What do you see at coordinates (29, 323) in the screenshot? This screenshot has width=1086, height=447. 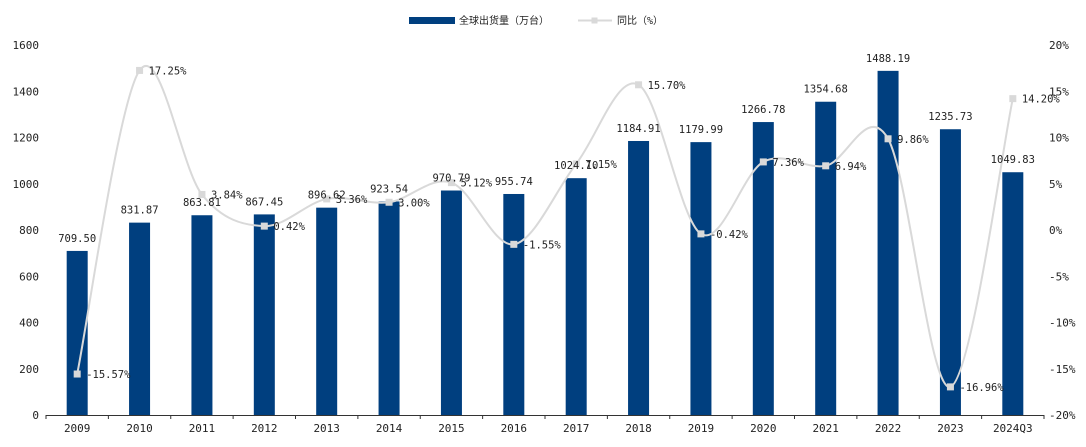 I see `left-tick-label: 400` at bounding box center [29, 323].